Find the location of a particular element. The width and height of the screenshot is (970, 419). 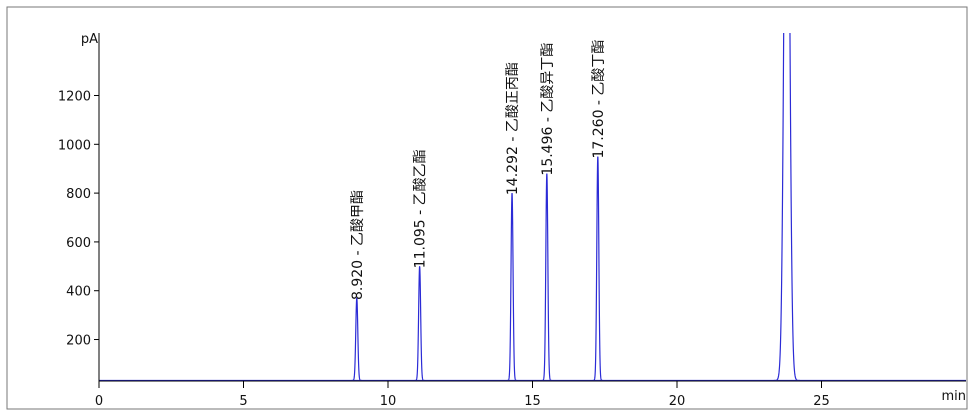

y-tick-label: 800 is located at coordinates (78, 194).